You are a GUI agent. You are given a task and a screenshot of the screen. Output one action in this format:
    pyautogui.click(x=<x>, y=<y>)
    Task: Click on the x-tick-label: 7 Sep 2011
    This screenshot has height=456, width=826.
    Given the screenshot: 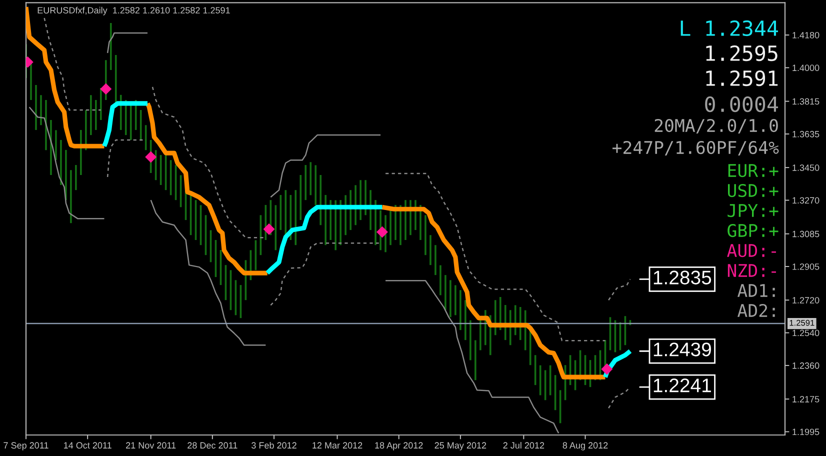 What is the action you would take?
    pyautogui.click(x=26, y=446)
    